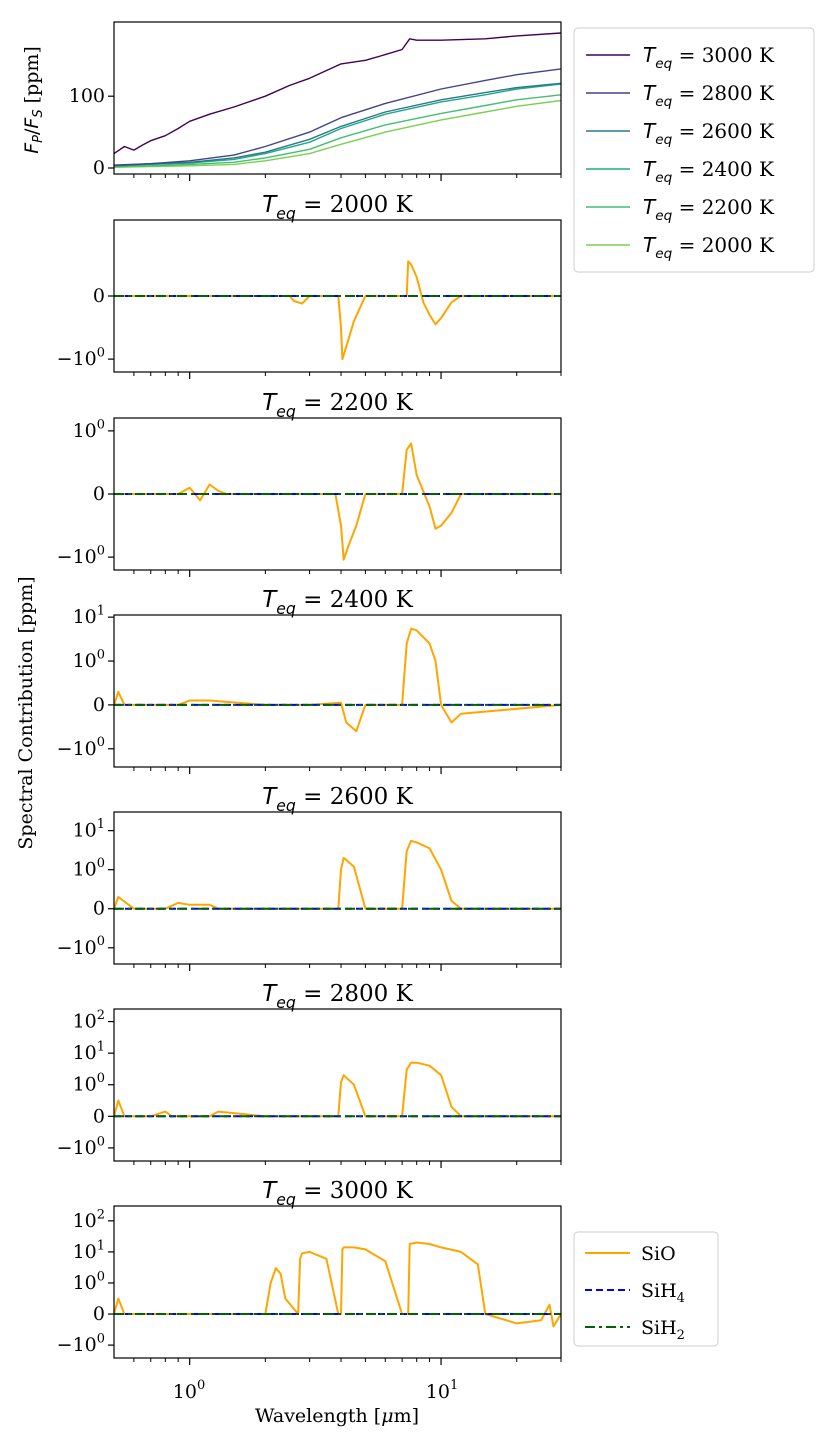 Image resolution: width=830 pixels, height=1444 pixels. I want to click on panel-title: Teq = 2600 K, so click(337, 799).